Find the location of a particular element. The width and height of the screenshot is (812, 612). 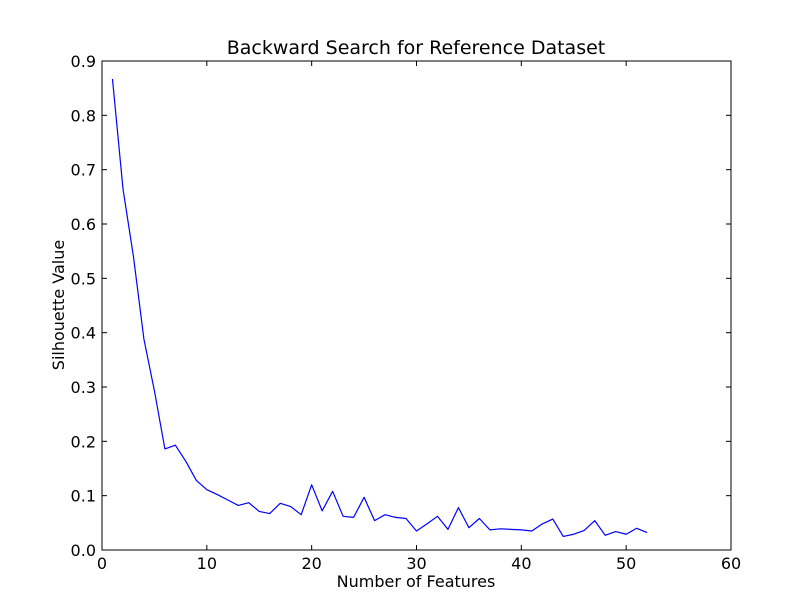

y-tick-label: 0.9 is located at coordinates (83, 61).